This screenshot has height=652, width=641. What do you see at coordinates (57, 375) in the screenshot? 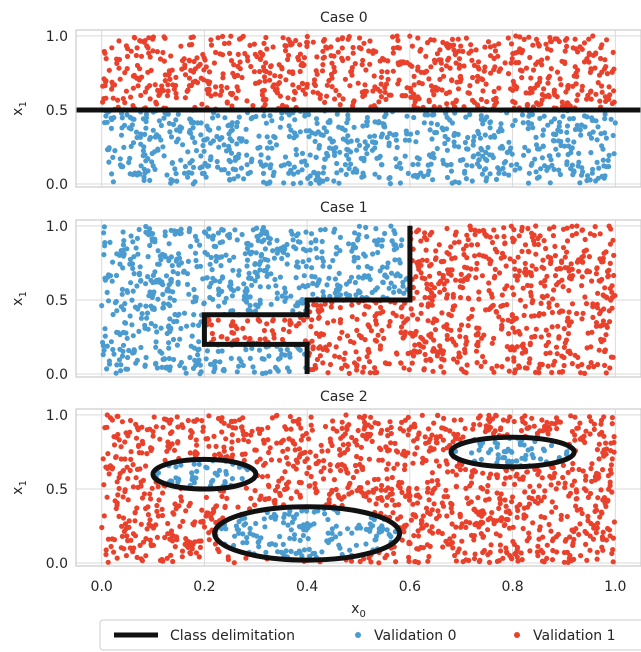
I see `y-tick-label: 0.0` at bounding box center [57, 375].